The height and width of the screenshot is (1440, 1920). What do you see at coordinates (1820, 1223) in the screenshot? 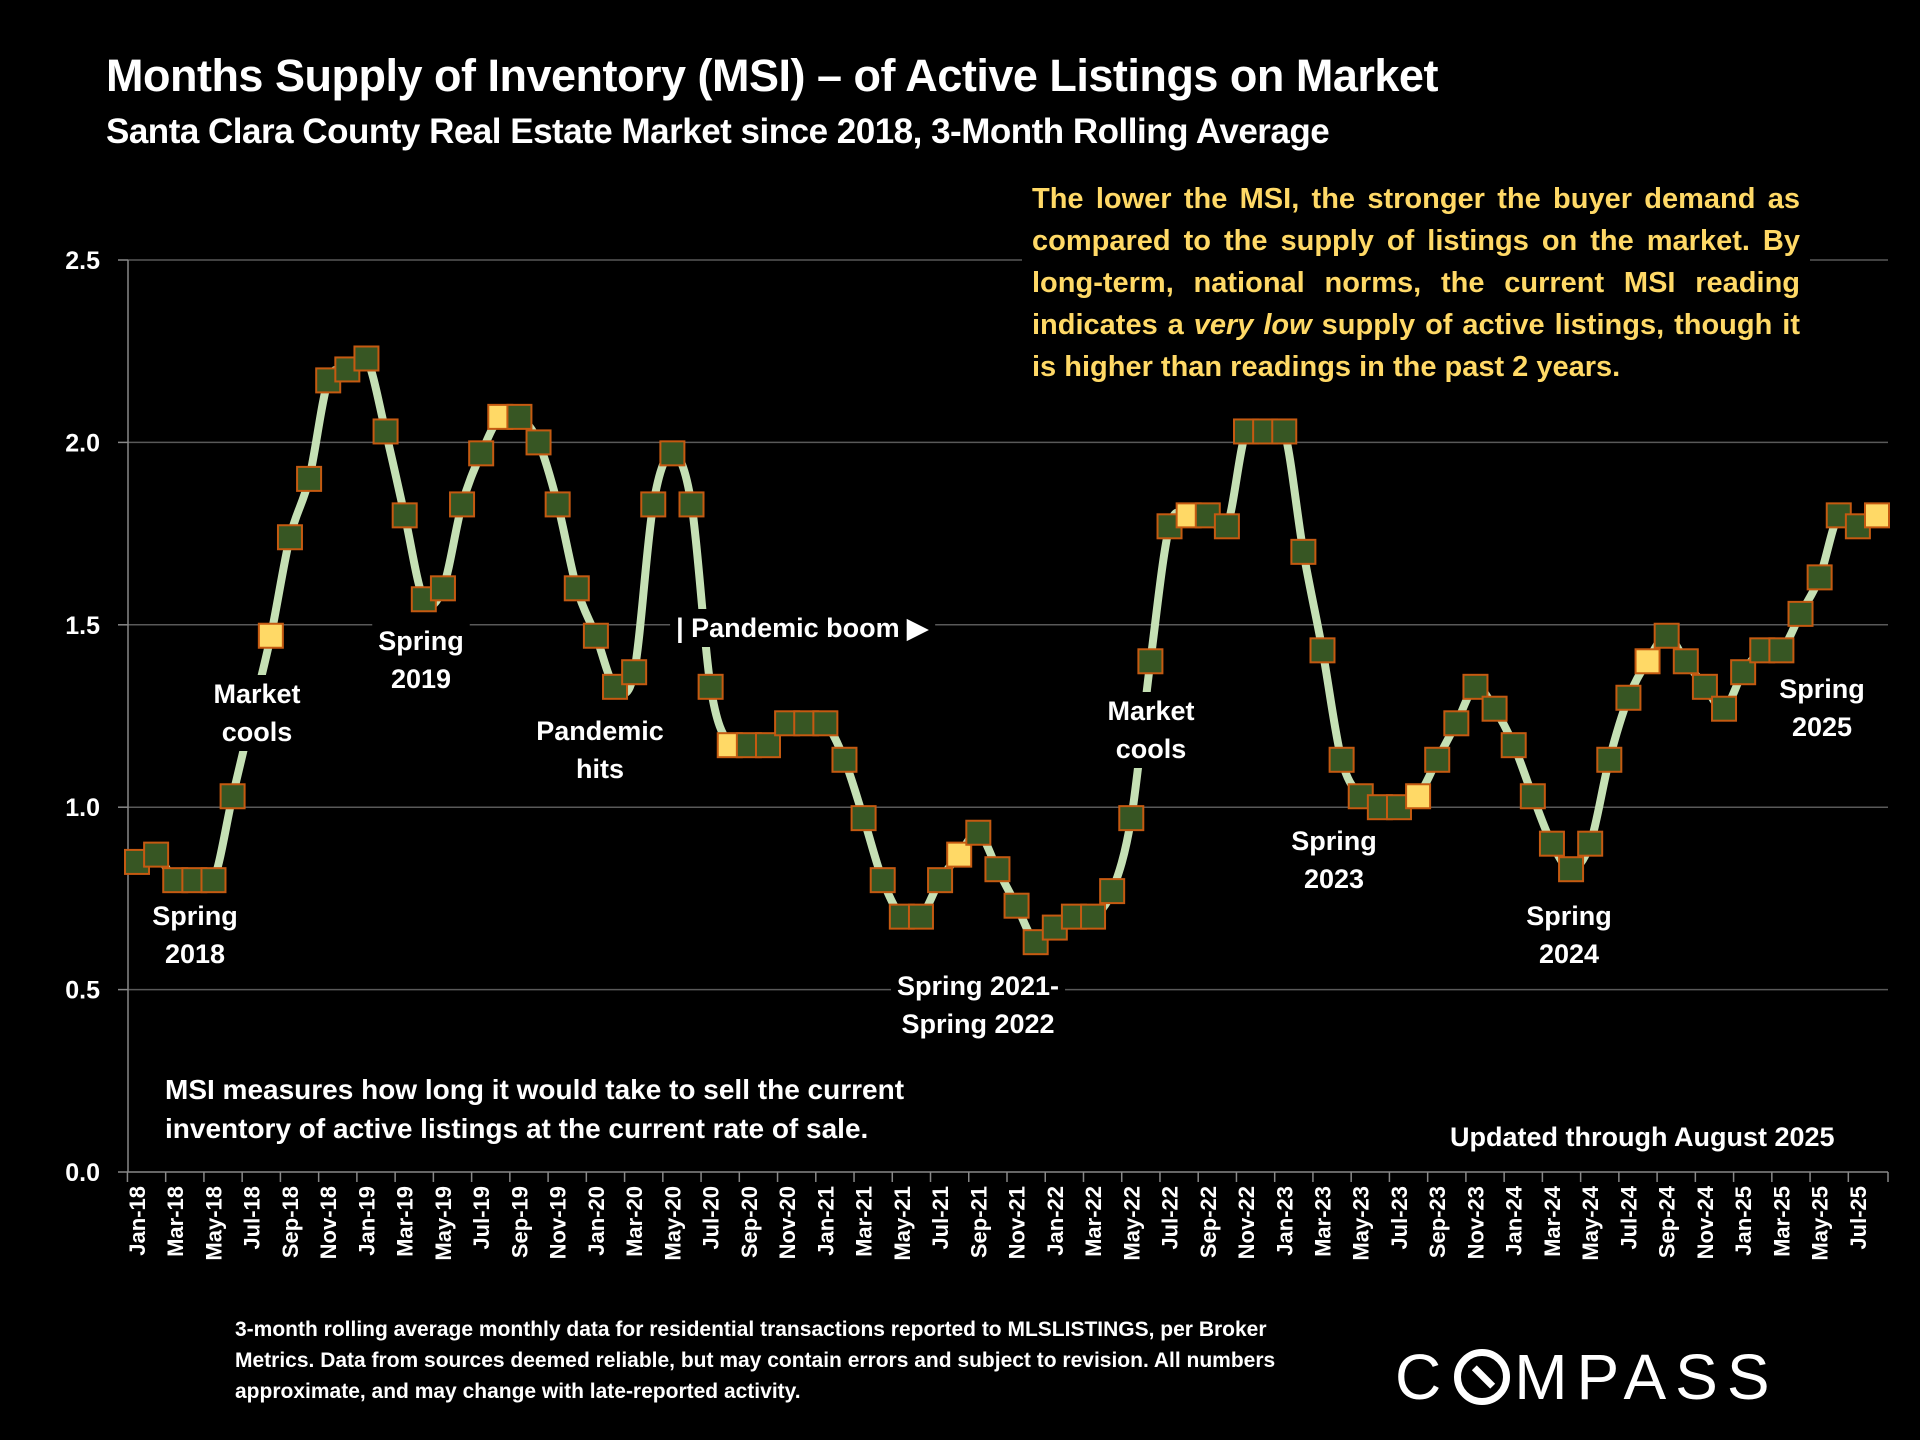
I see `x-tick-label: May-25` at bounding box center [1820, 1223].